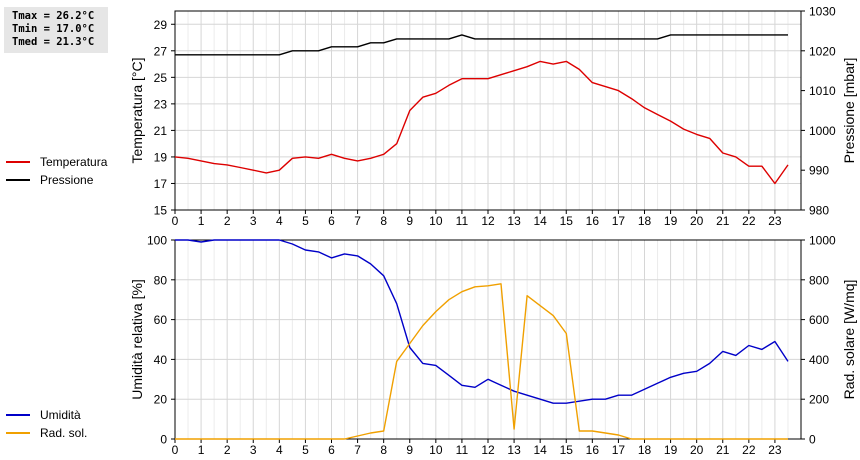 This screenshot has height=460, width=860. Describe the element at coordinates (481, 45) in the screenshot. I see `panel1-series-pressione` at that location.